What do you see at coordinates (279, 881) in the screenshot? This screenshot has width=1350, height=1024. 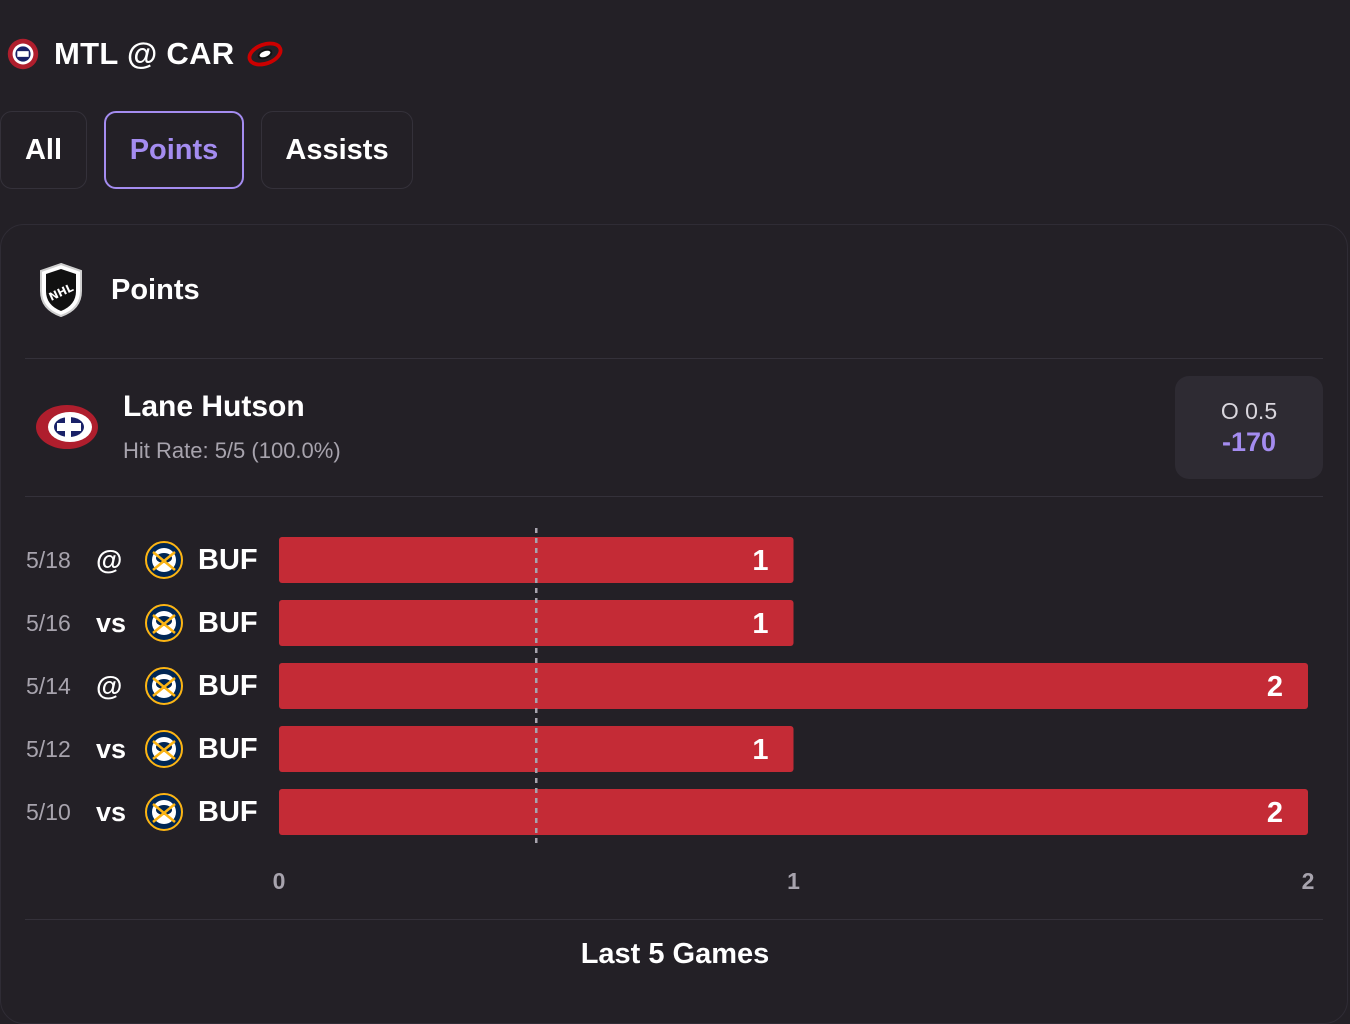 I see `x-tick-label: 0` at bounding box center [279, 881].